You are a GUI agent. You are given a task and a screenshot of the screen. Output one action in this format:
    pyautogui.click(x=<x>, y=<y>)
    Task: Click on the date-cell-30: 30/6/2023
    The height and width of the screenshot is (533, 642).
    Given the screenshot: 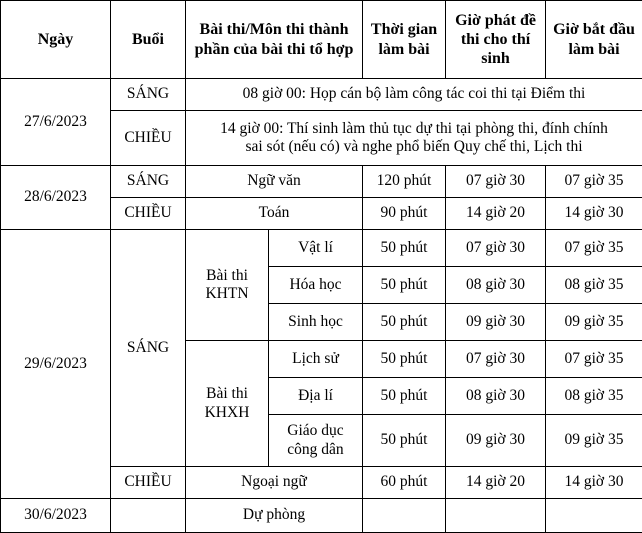 What is the action you would take?
    pyautogui.click(x=56, y=516)
    